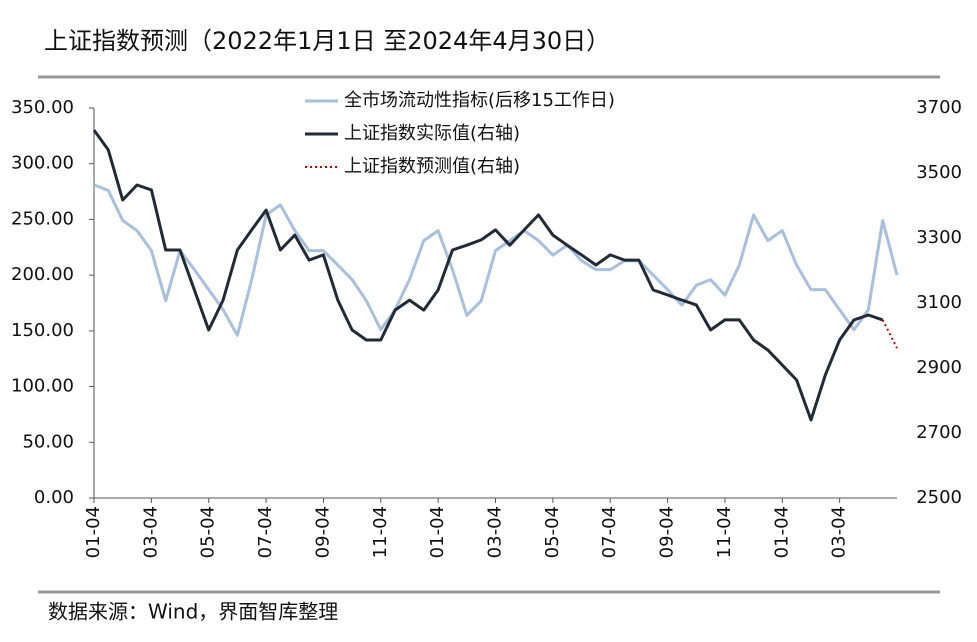 The height and width of the screenshot is (642, 977). What do you see at coordinates (939, 237) in the screenshot?
I see `y2-tick-label: 3300` at bounding box center [939, 237].